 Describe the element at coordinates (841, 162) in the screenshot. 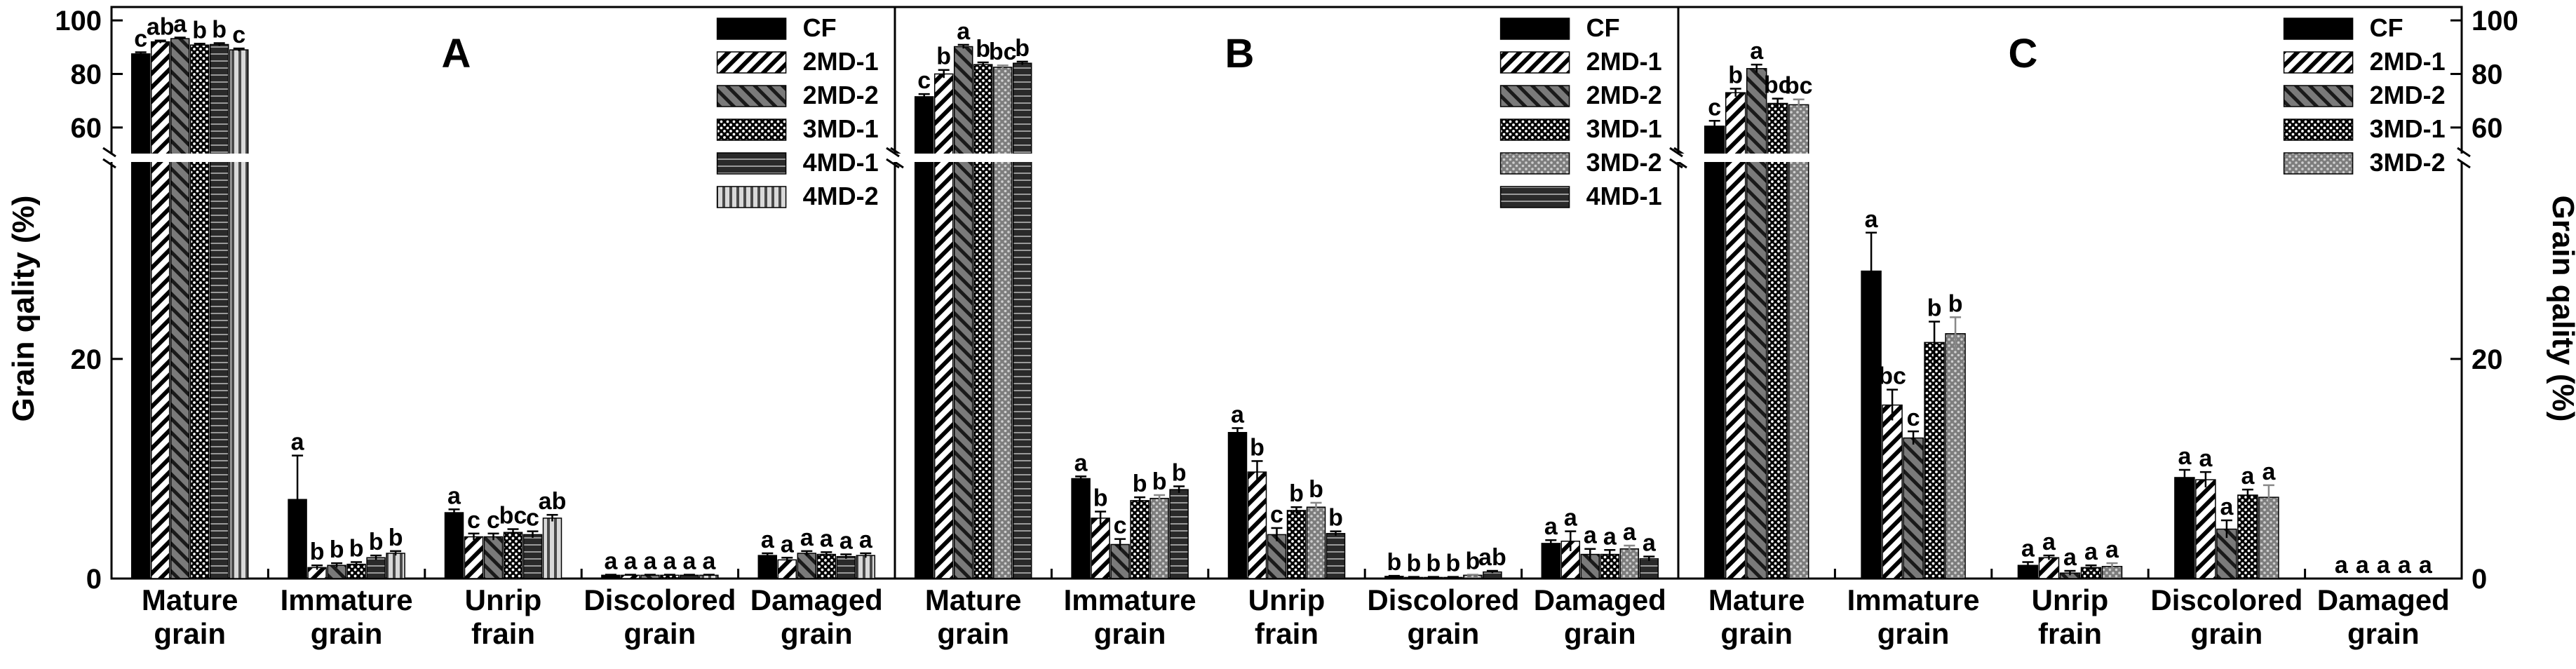

I see `legend-label-4md-1: 4MD-1` at that location.